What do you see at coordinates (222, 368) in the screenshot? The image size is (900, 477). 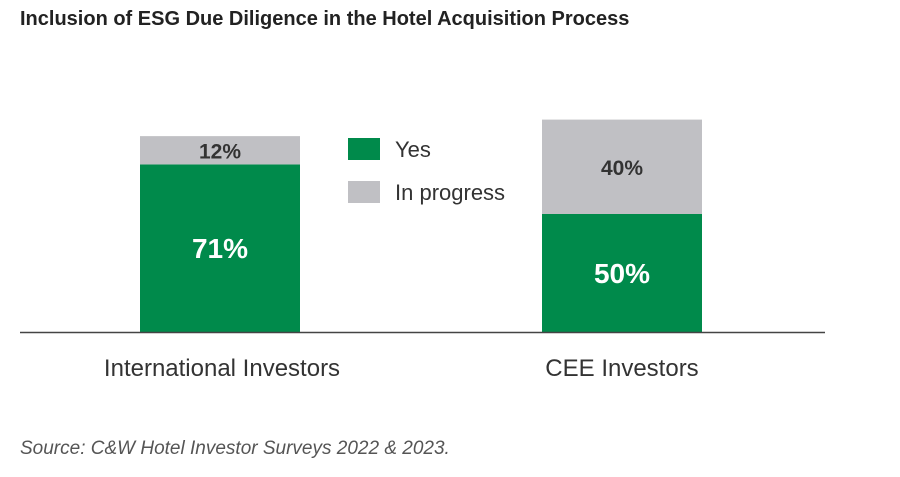 I see `x-tick-label: International Investors` at bounding box center [222, 368].